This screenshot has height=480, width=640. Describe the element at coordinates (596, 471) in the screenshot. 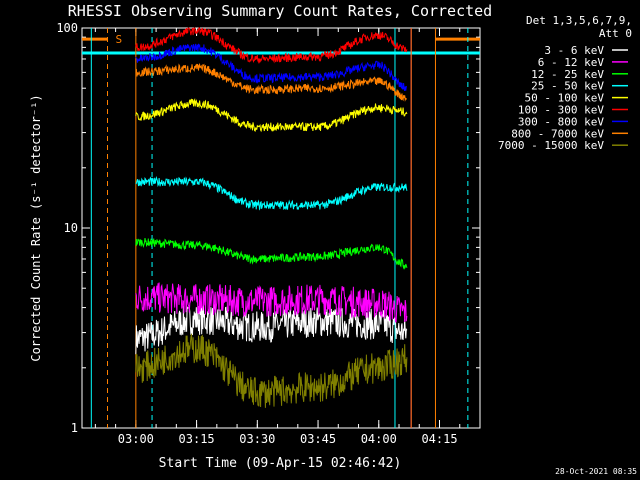

I see `timestamp: 28-Oct-2021 08:35` at that location.